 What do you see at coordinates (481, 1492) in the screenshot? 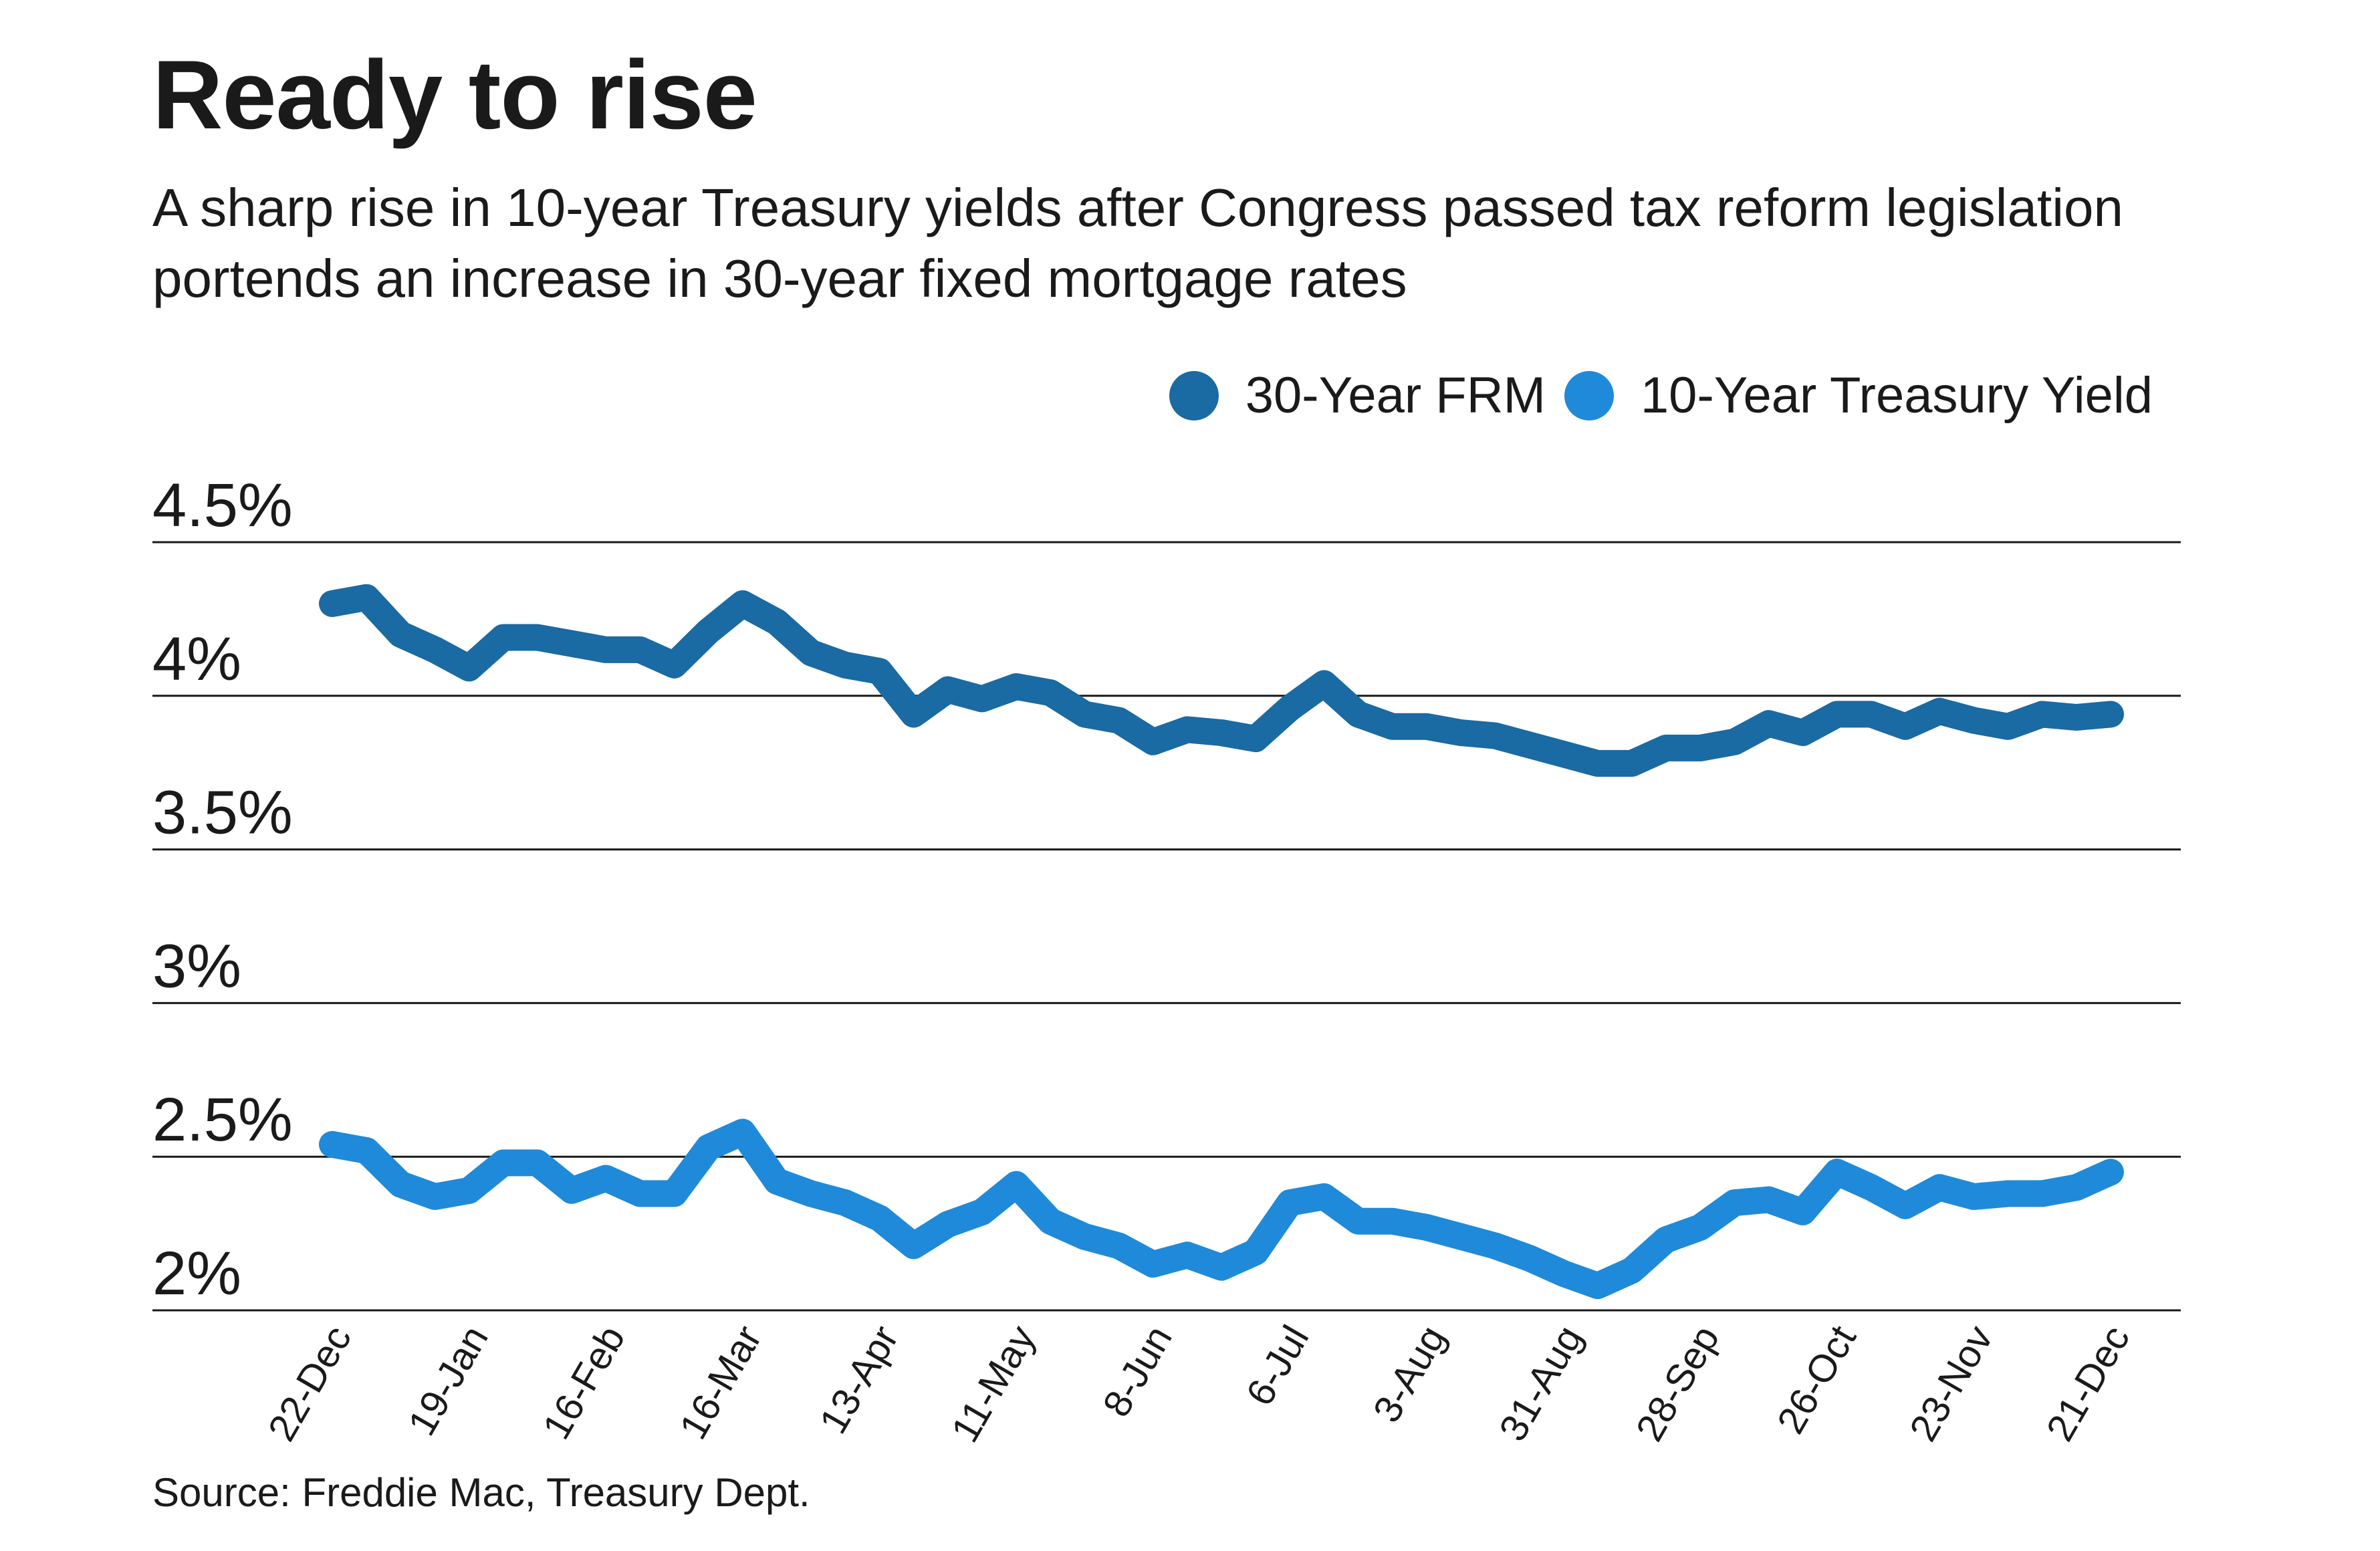
I see `source-note: Source: Freddie Mac, Treasury Dept.` at bounding box center [481, 1492].